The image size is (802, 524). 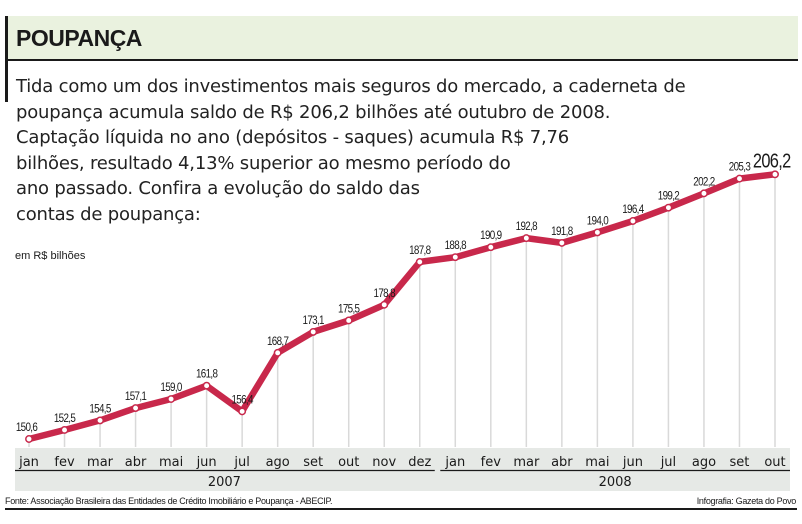 What do you see at coordinates (704, 182) in the screenshot?
I see `data-label: 202,2` at bounding box center [704, 182].